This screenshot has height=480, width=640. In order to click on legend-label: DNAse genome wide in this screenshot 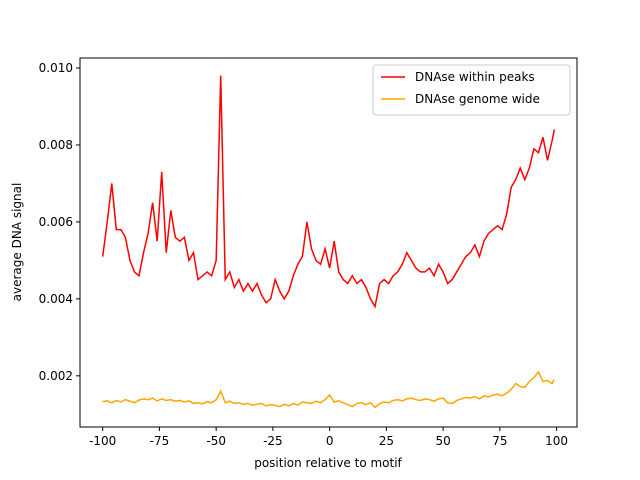, I will do `click(477, 99)`.